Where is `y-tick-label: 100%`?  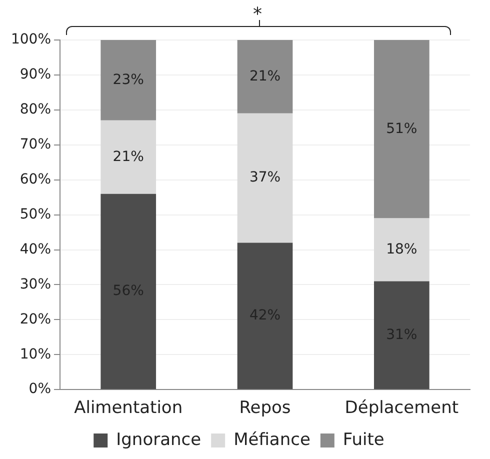 y-tick-label: 100% is located at coordinates (31, 40).